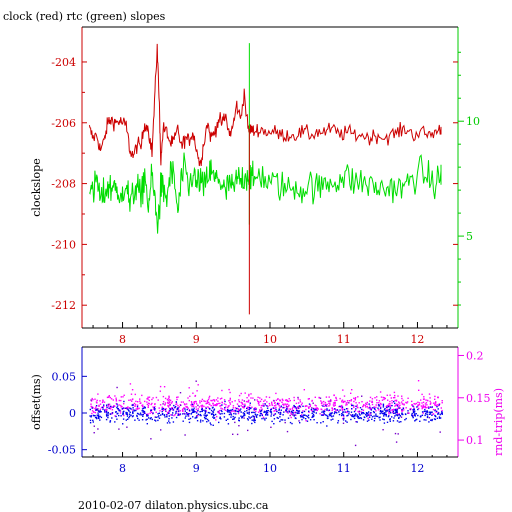 The height and width of the screenshot is (512, 512). What do you see at coordinates (122, 468) in the screenshot?
I see `bottom-x-tick-label: 8` at bounding box center [122, 468].